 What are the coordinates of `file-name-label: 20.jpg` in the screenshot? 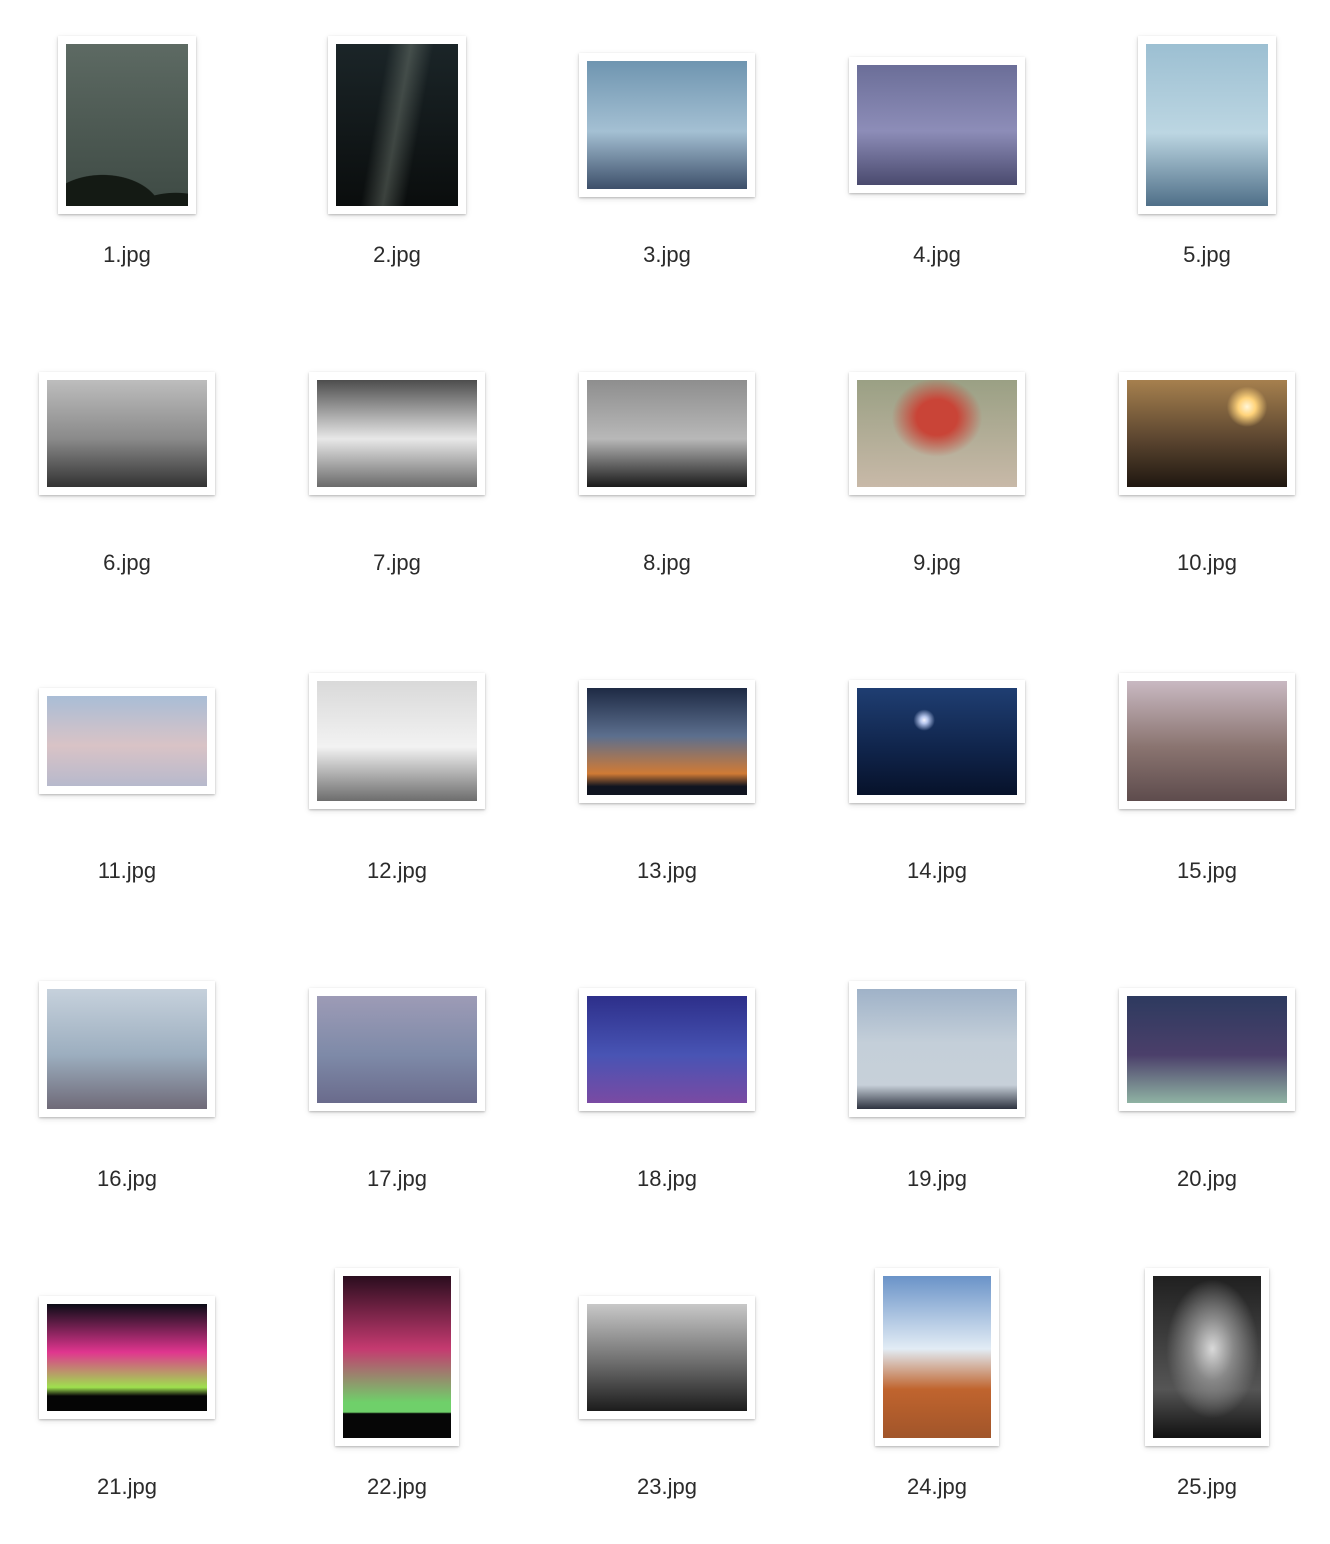 It's located at (1207, 1178).